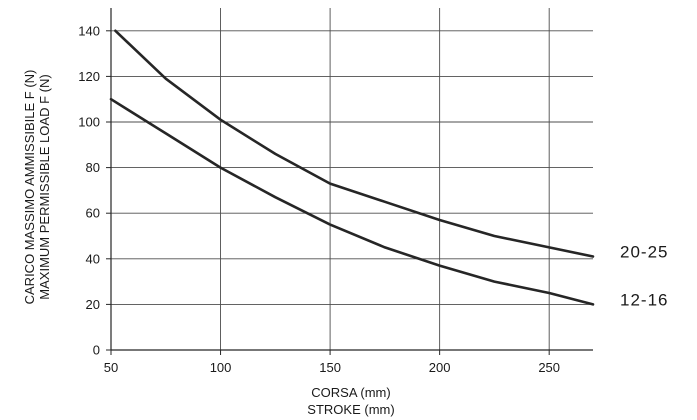 The image size is (697, 420). Describe the element at coordinates (89, 122) in the screenshot. I see `y-tick-label-100: 100` at that location.